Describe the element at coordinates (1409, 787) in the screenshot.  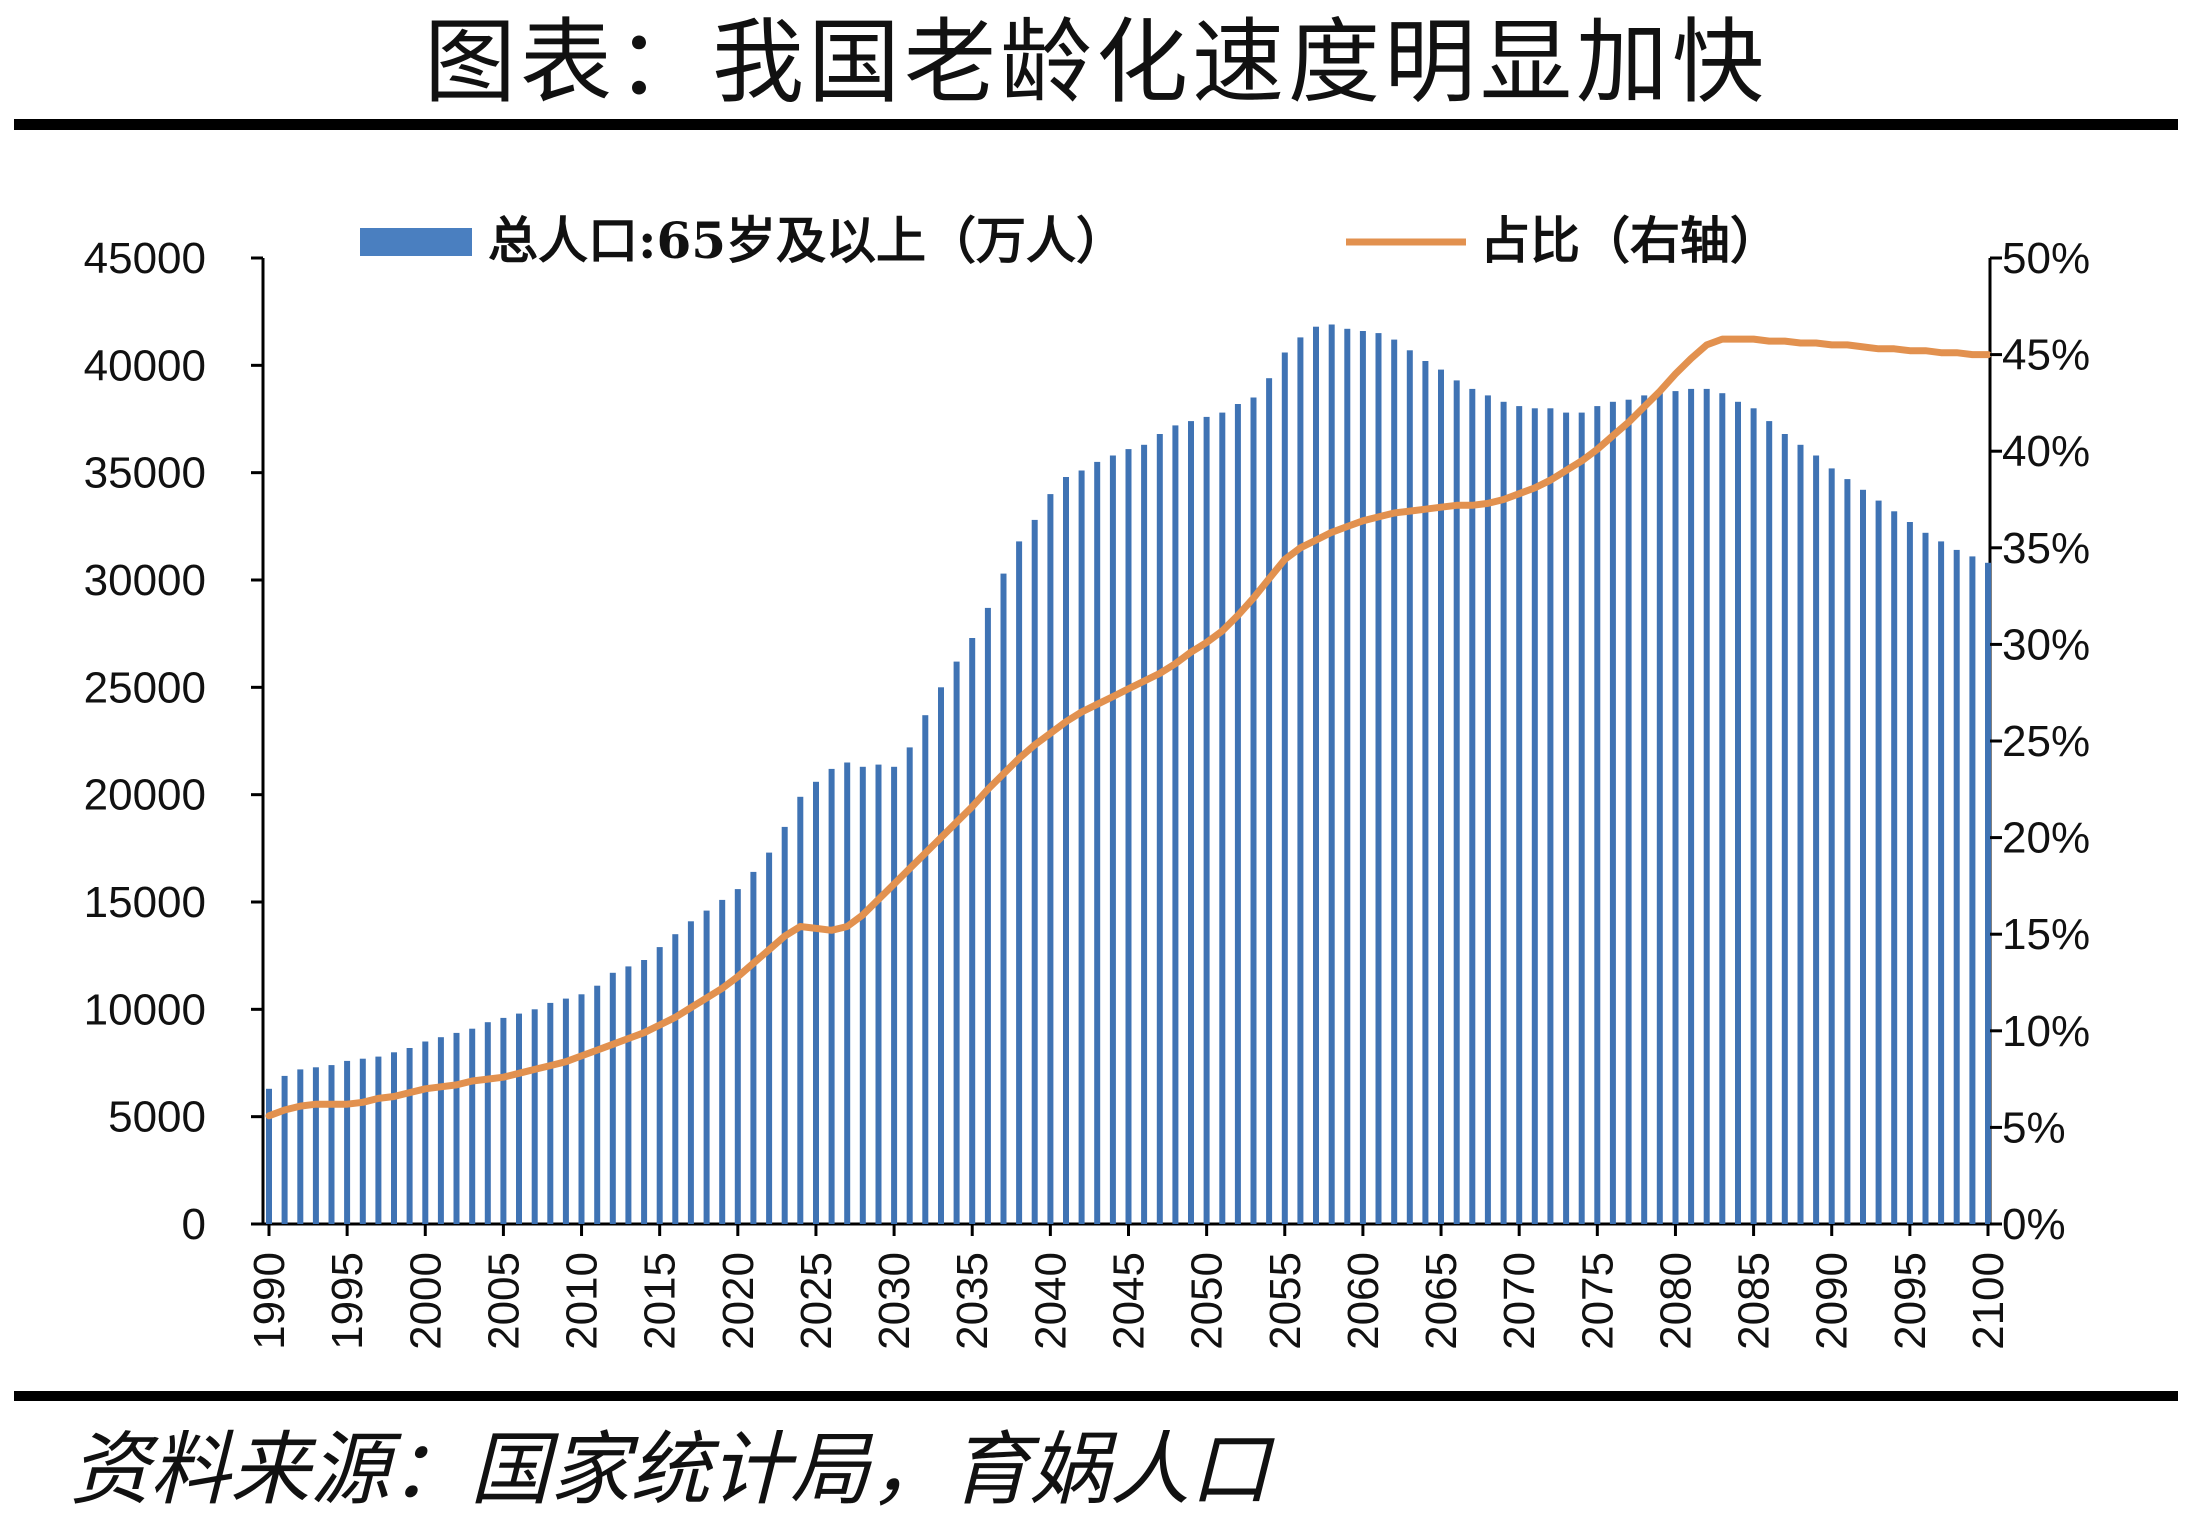
I see `bar-2063` at that location.